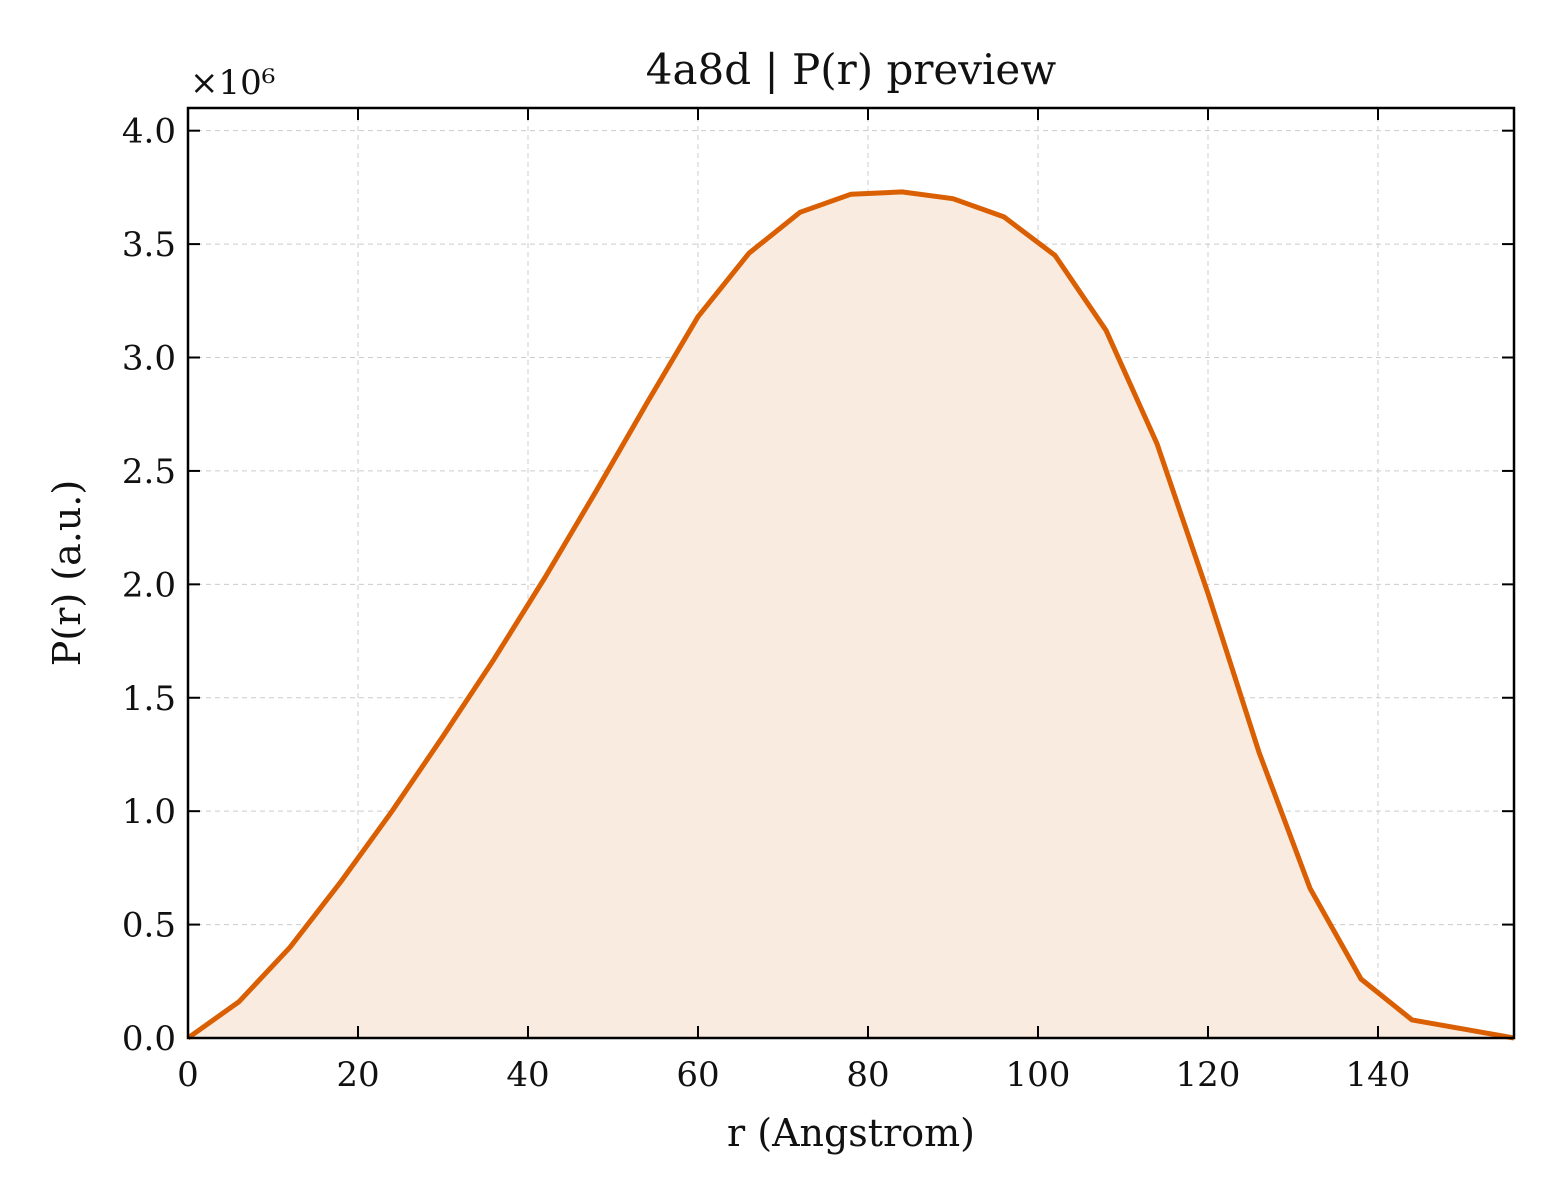 This screenshot has height=1200, width=1560. Describe the element at coordinates (149, 245) in the screenshot. I see `y-tick-label: 3.5` at that location.